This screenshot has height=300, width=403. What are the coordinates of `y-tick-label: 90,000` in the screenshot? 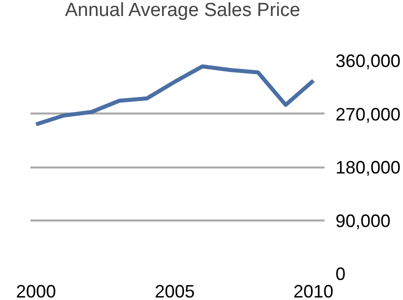 It's located at (363, 220).